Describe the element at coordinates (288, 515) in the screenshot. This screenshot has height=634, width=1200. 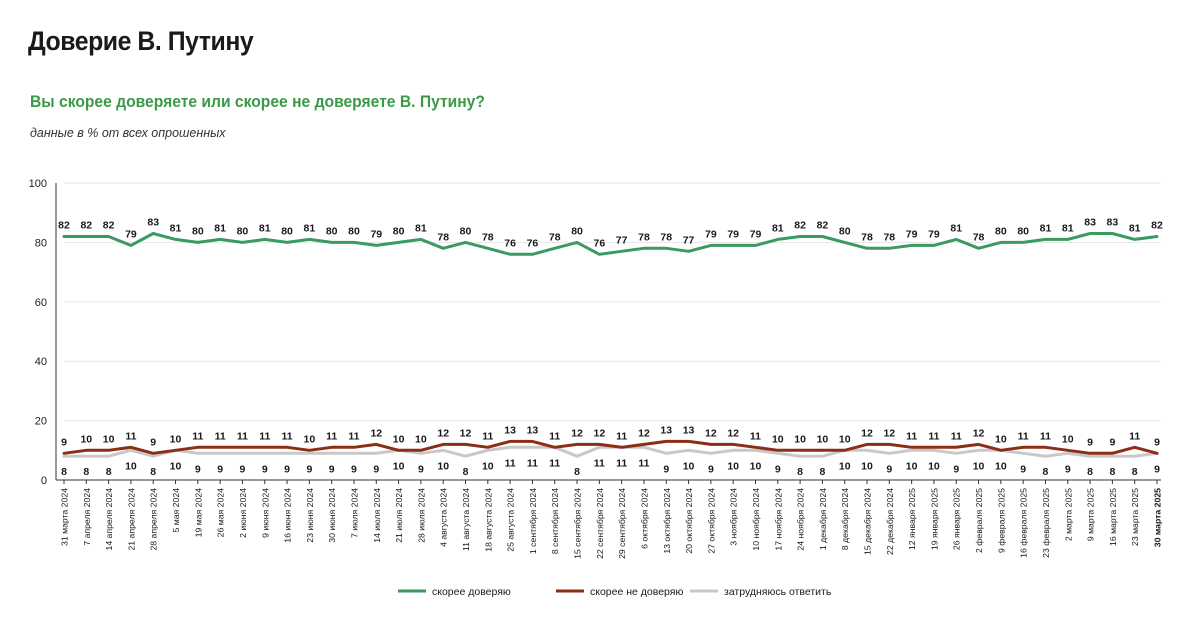
I see `x-tick-label: 16 июня 2024` at that location.